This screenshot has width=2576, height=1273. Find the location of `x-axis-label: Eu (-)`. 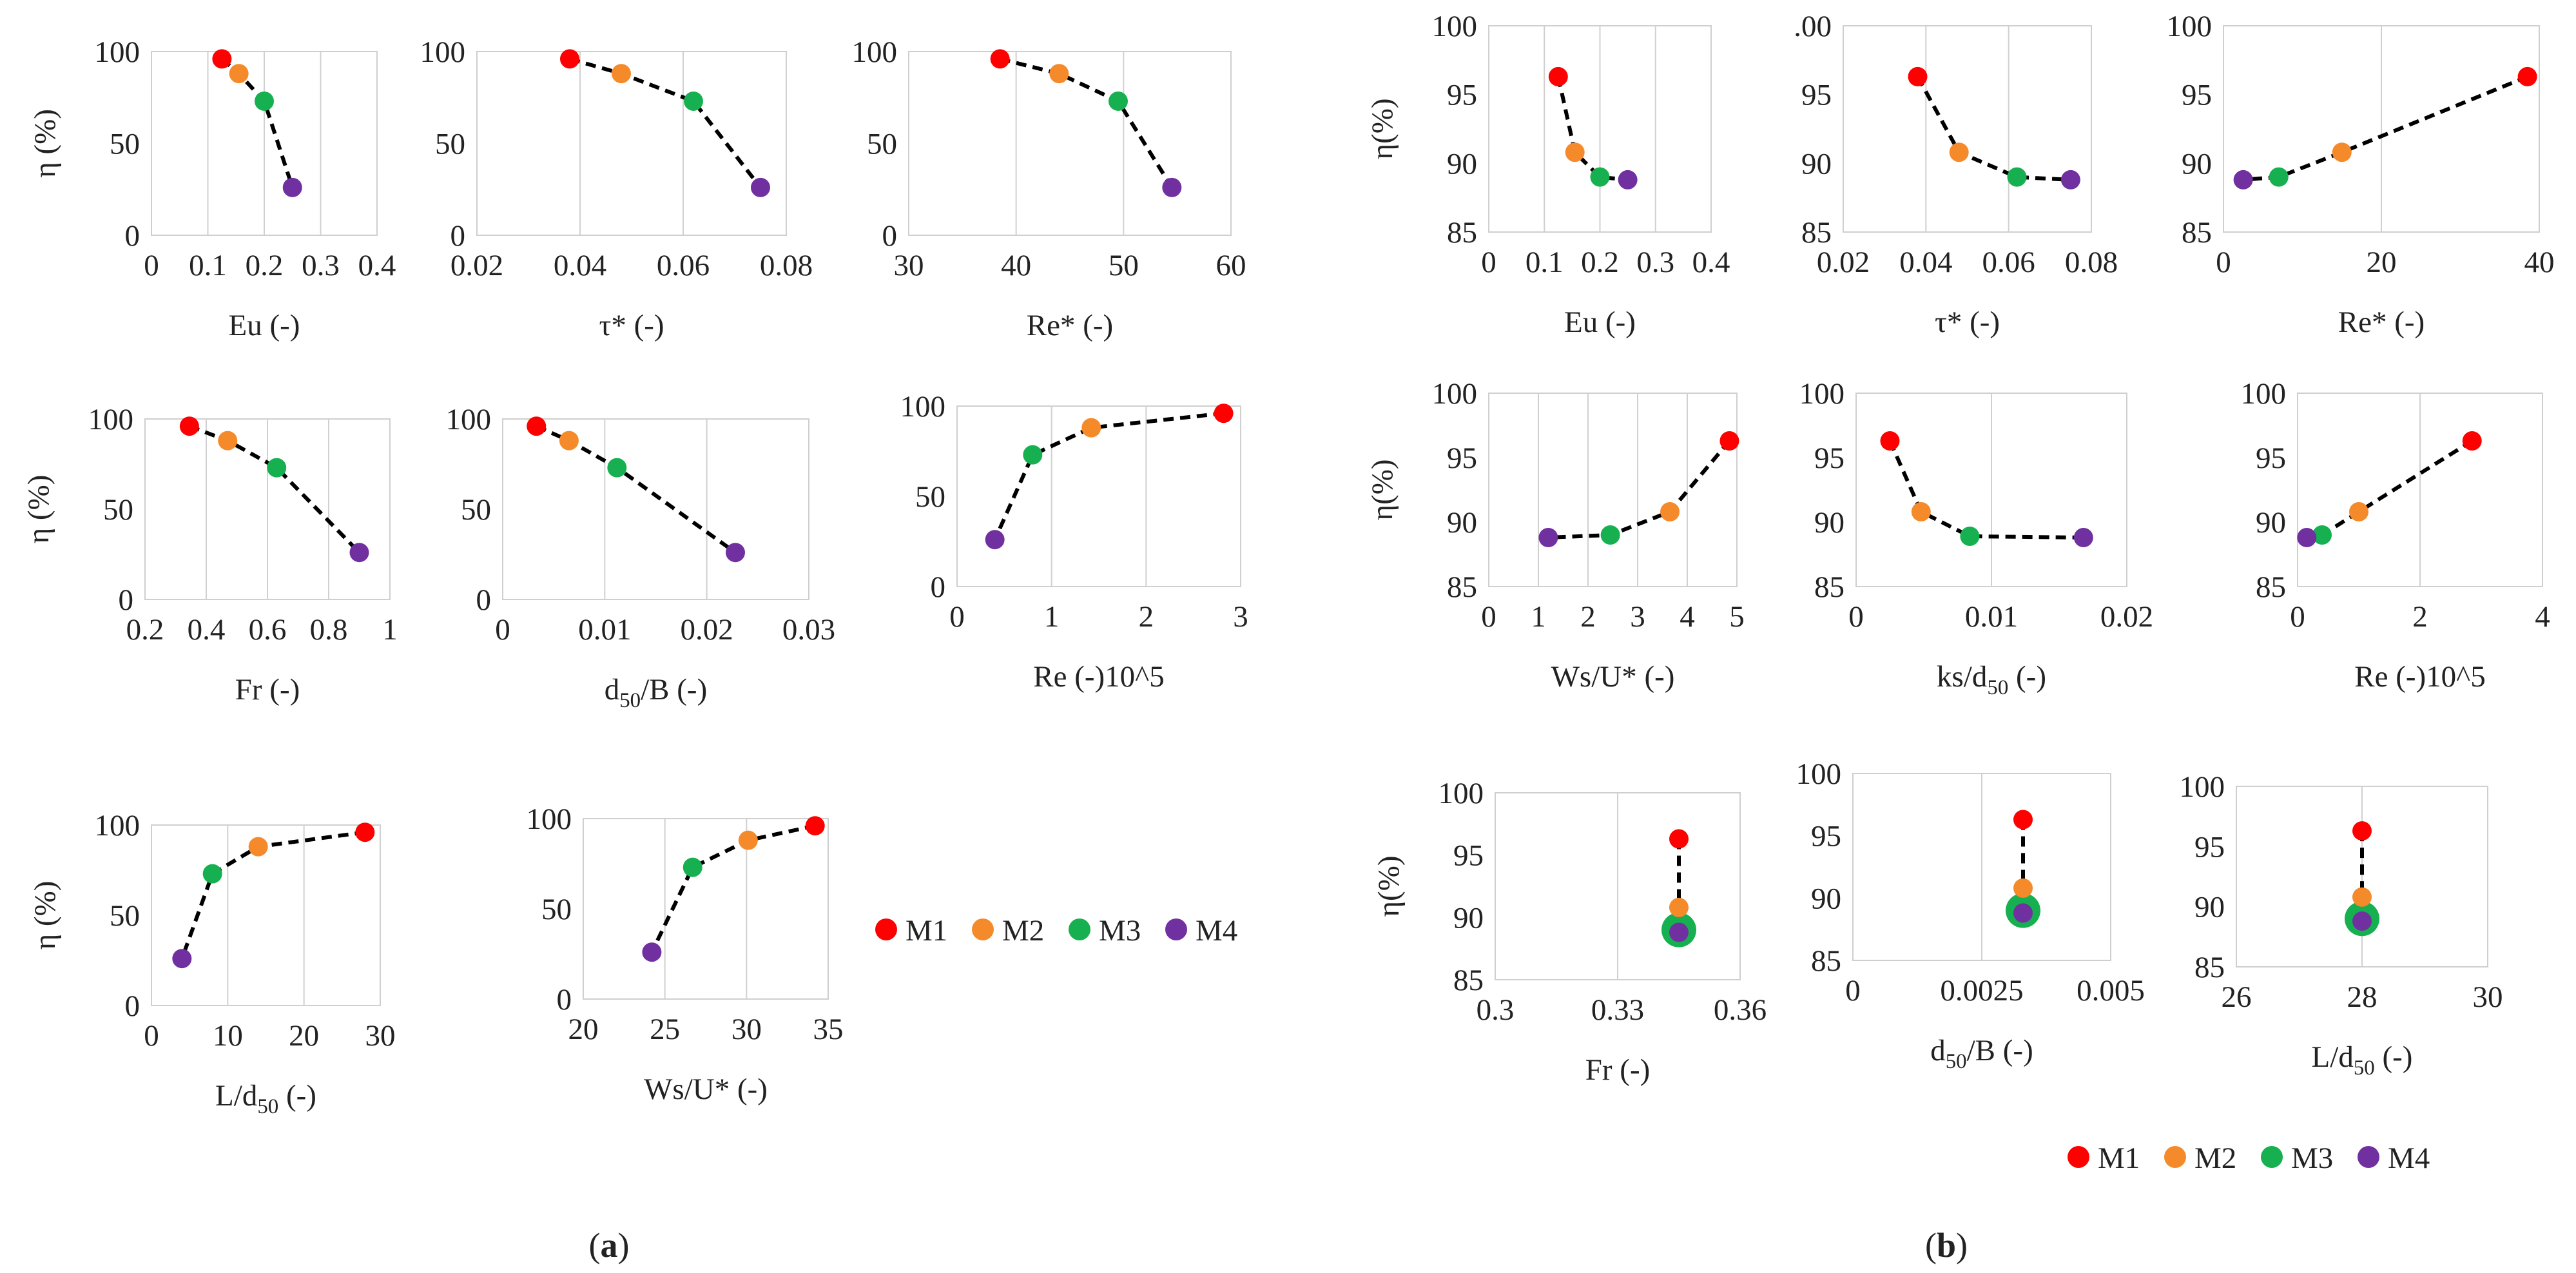

x-axis-label: Eu (-) is located at coordinates (1600, 322).